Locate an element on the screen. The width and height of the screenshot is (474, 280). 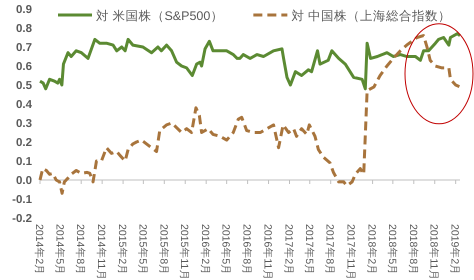
x-tick-label: 2015年8月 is located at coordinates (163, 250).